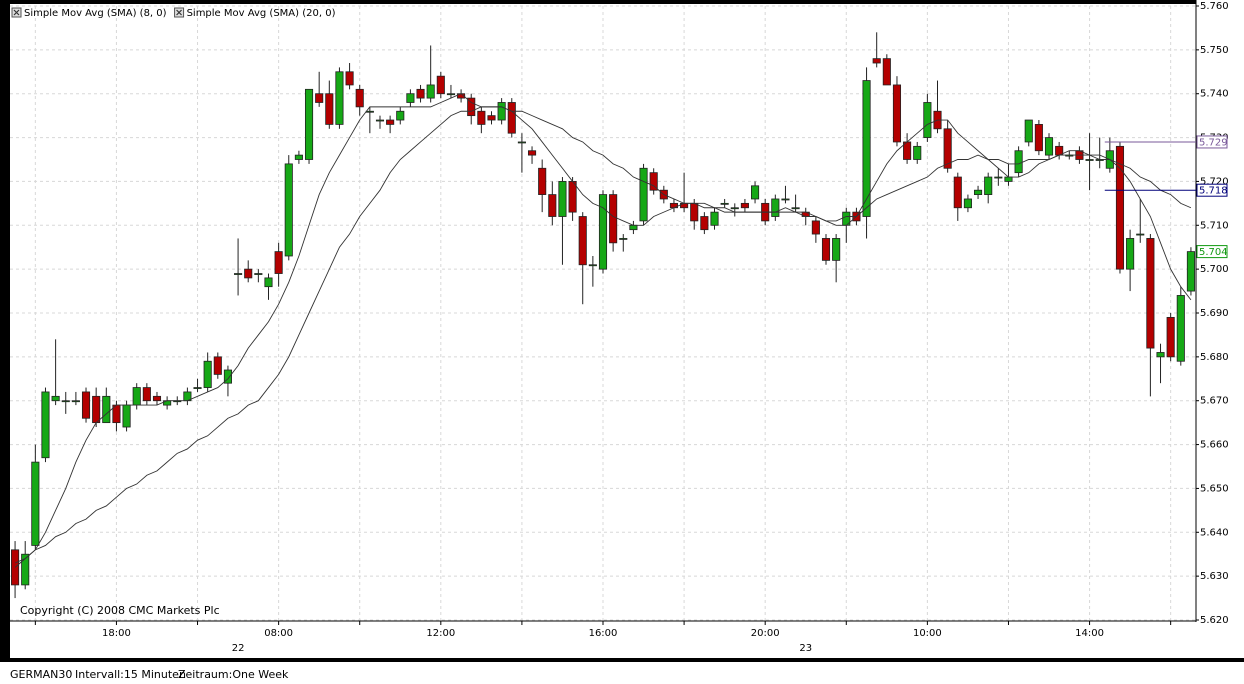  Describe the element at coordinates (1214, 357) in the screenshot. I see `y-tick-label: 5.680` at that location.